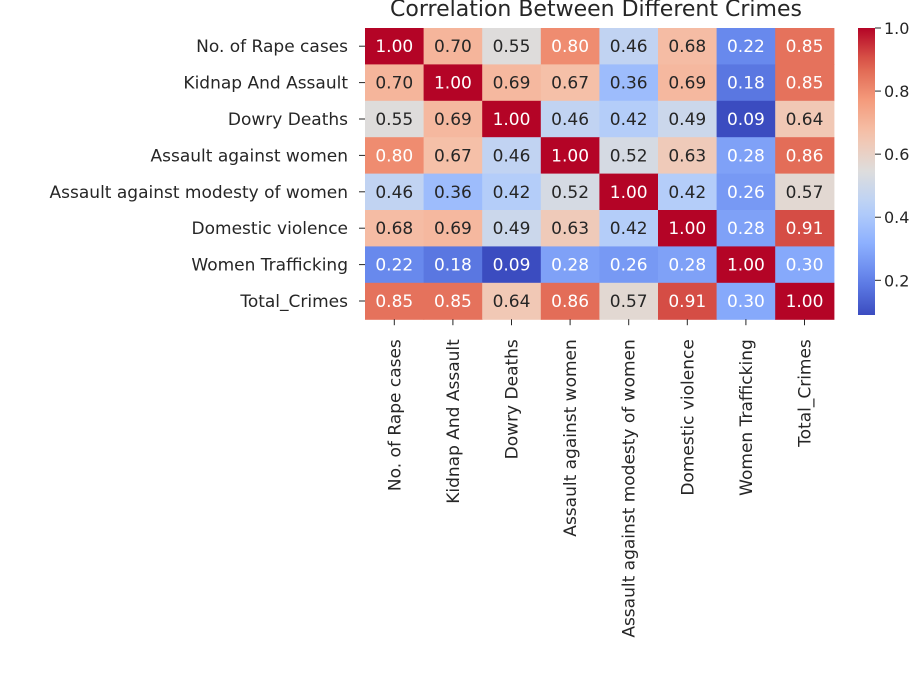 The width and height of the screenshot is (922, 676). Describe the element at coordinates (866, 171) in the screenshot. I see `colorbar-gradient` at that location.